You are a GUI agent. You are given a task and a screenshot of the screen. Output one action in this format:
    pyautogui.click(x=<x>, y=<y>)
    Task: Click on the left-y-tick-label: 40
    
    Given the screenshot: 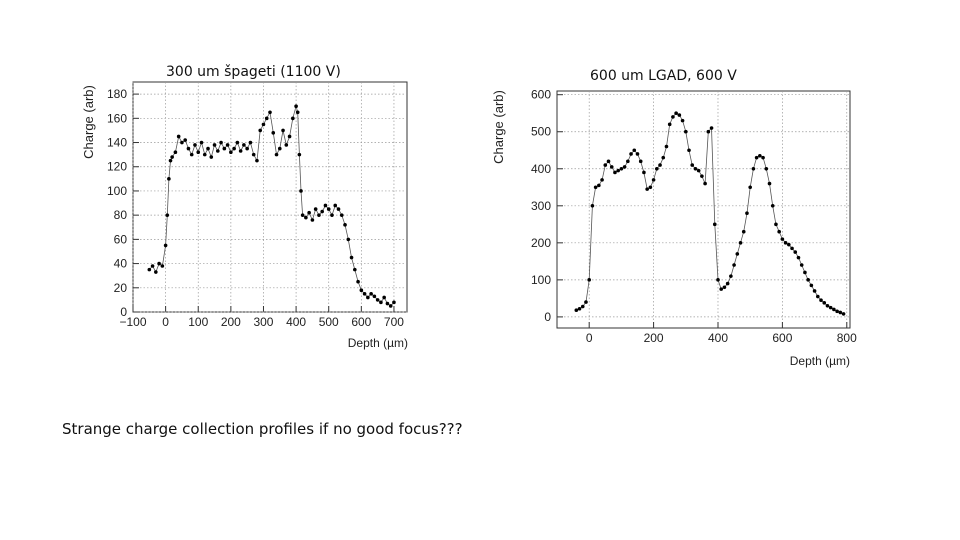 What is the action you would take?
    pyautogui.click(x=121, y=264)
    